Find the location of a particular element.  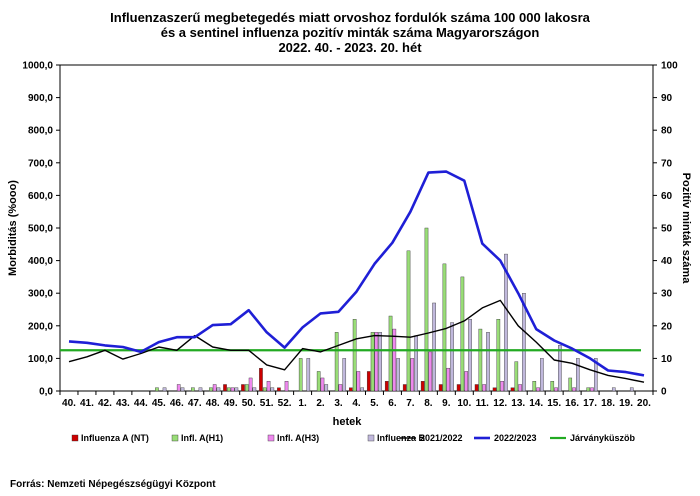

right-tick-label: 70 is located at coordinates (667, 163).